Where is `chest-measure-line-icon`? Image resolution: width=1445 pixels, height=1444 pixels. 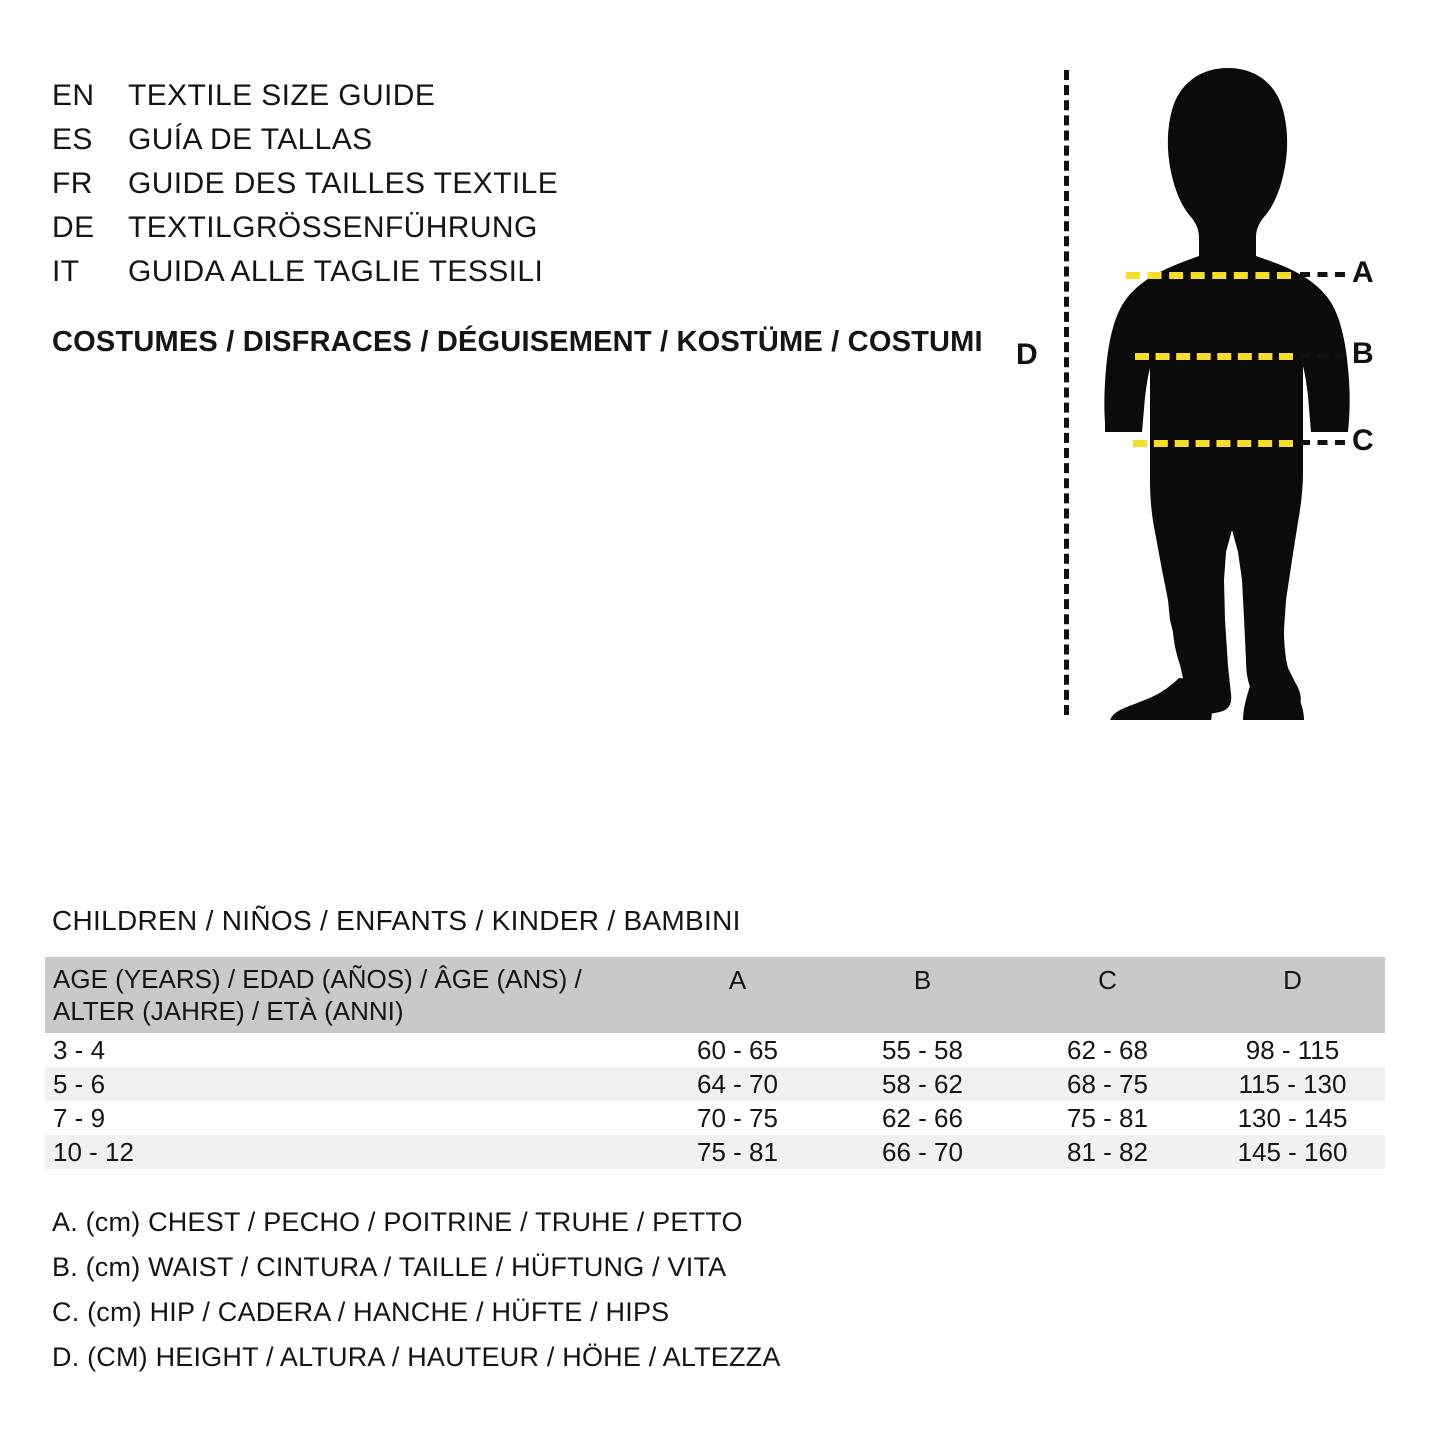
chest-measure-line-icon is located at coordinates (1208, 275).